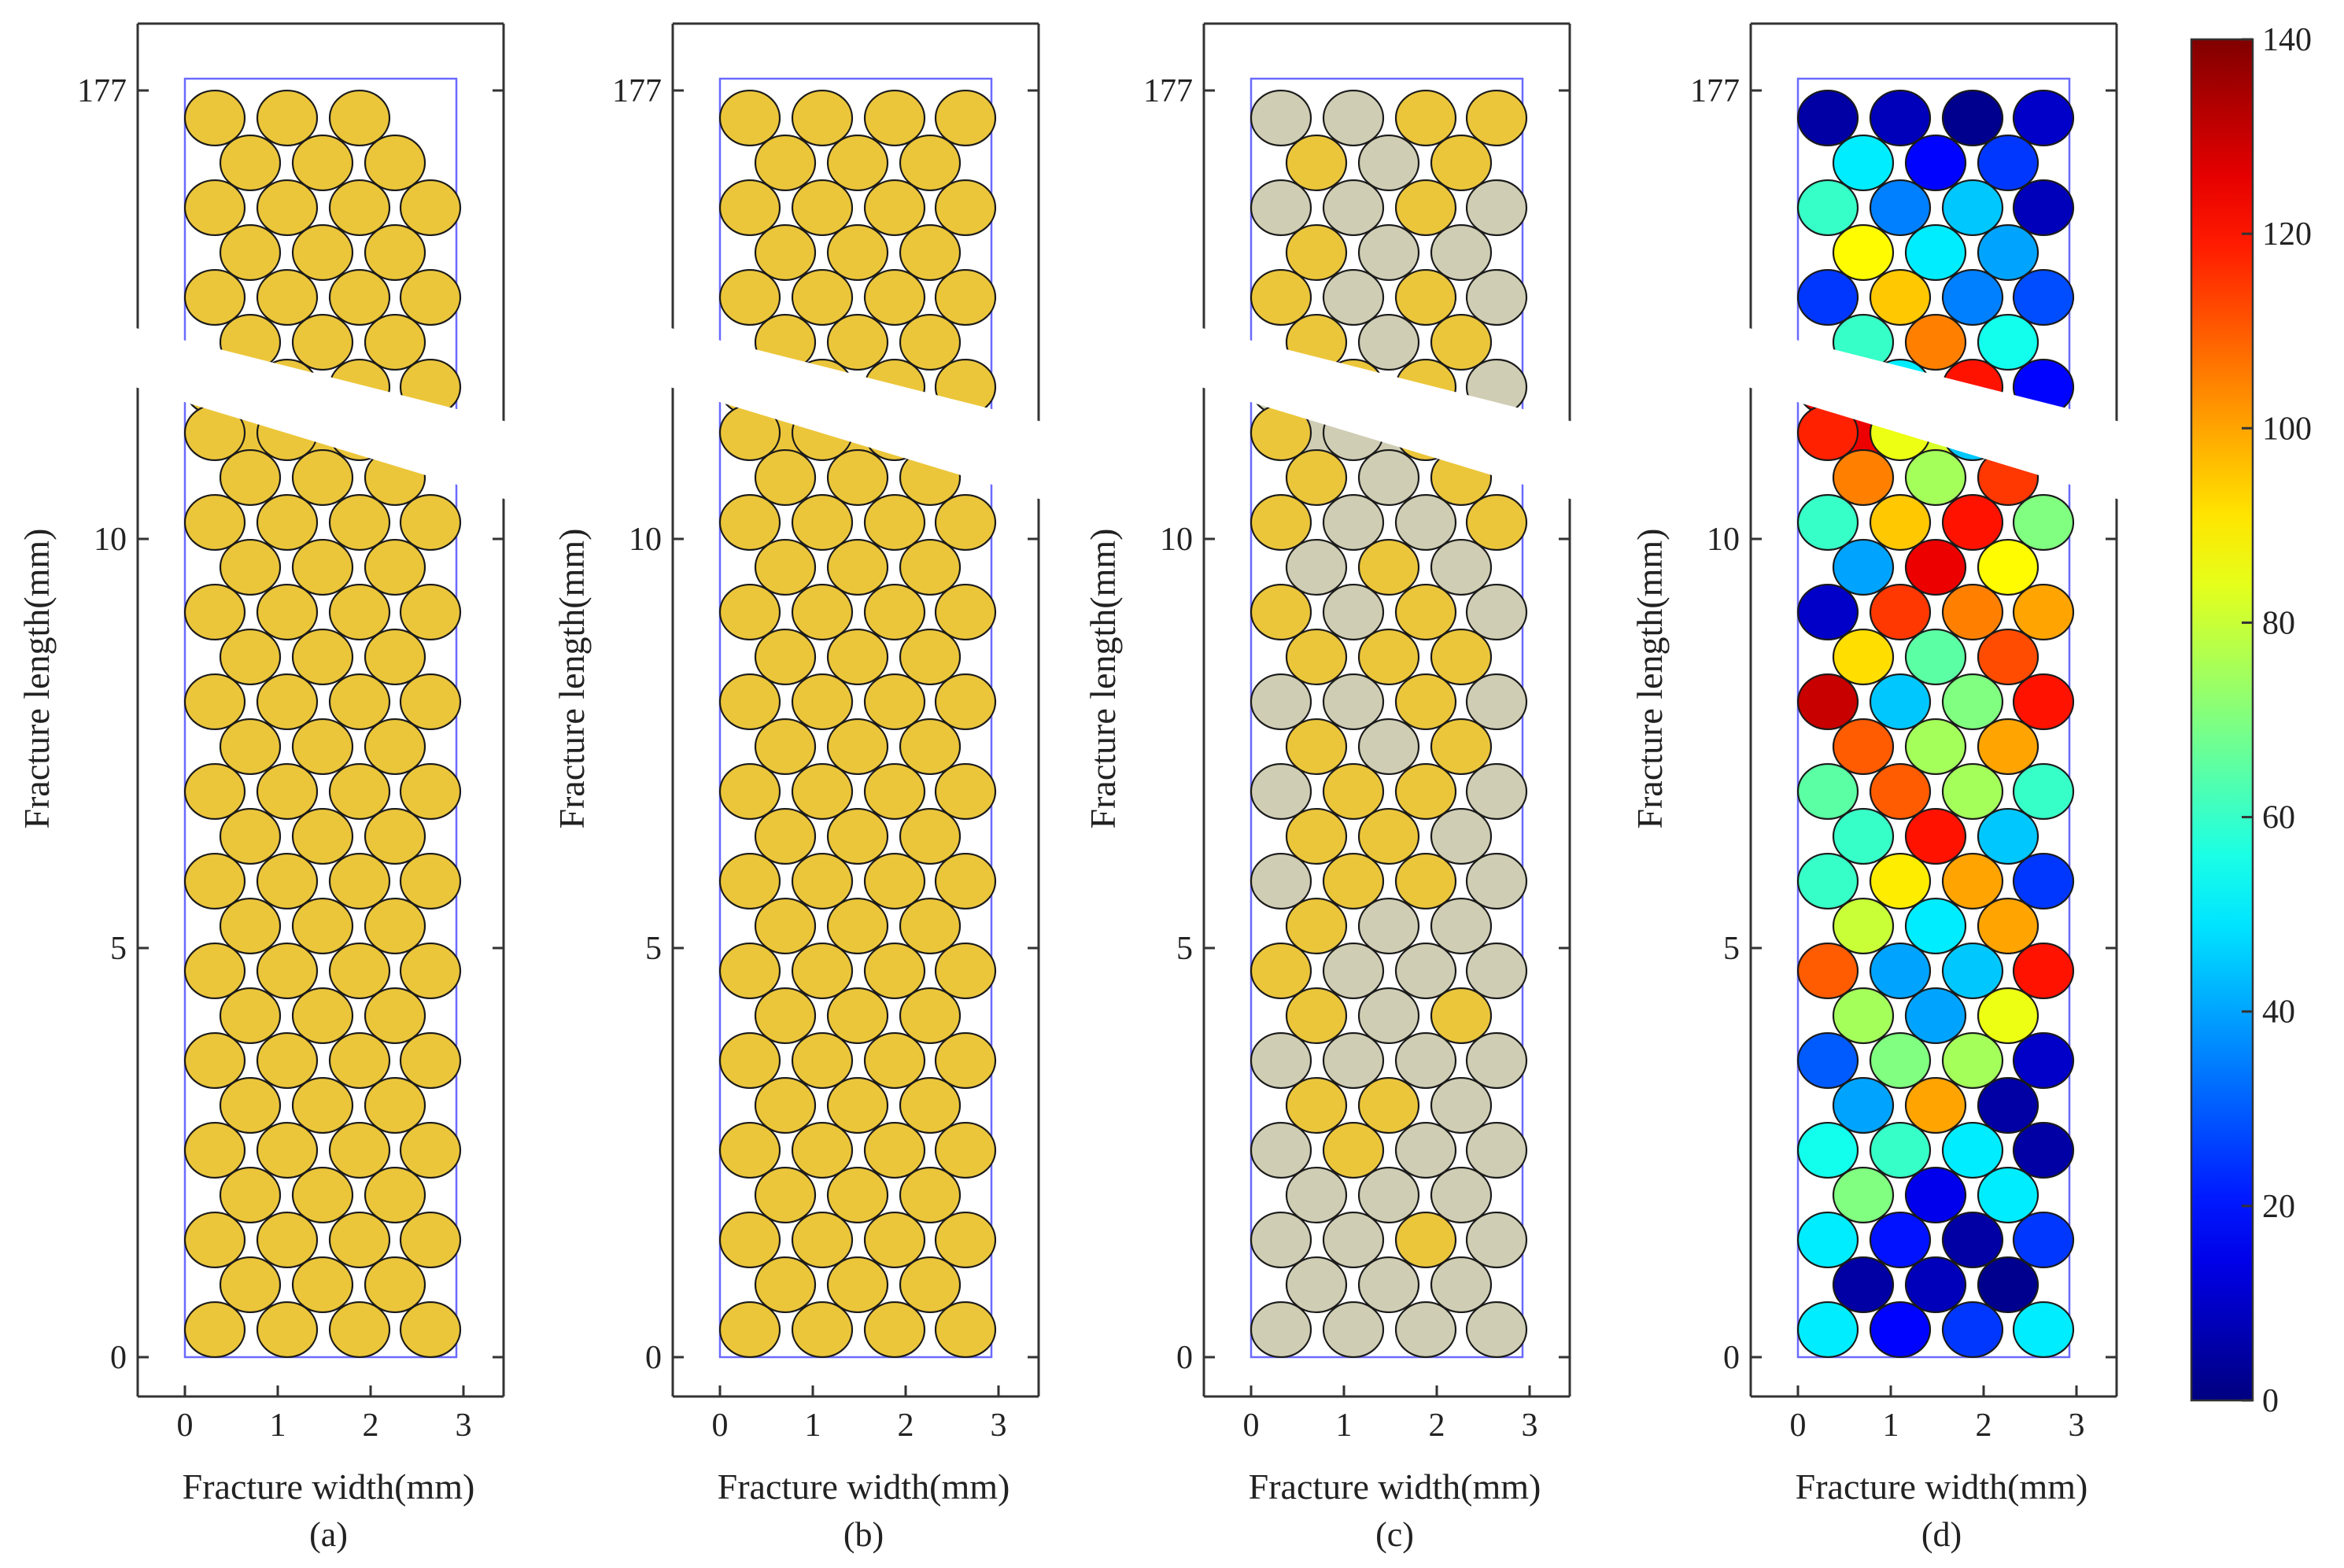 The image size is (2344, 1568). What do you see at coordinates (2287, 235) in the screenshot?
I see `colorbar-tick-label: 120` at bounding box center [2287, 235].